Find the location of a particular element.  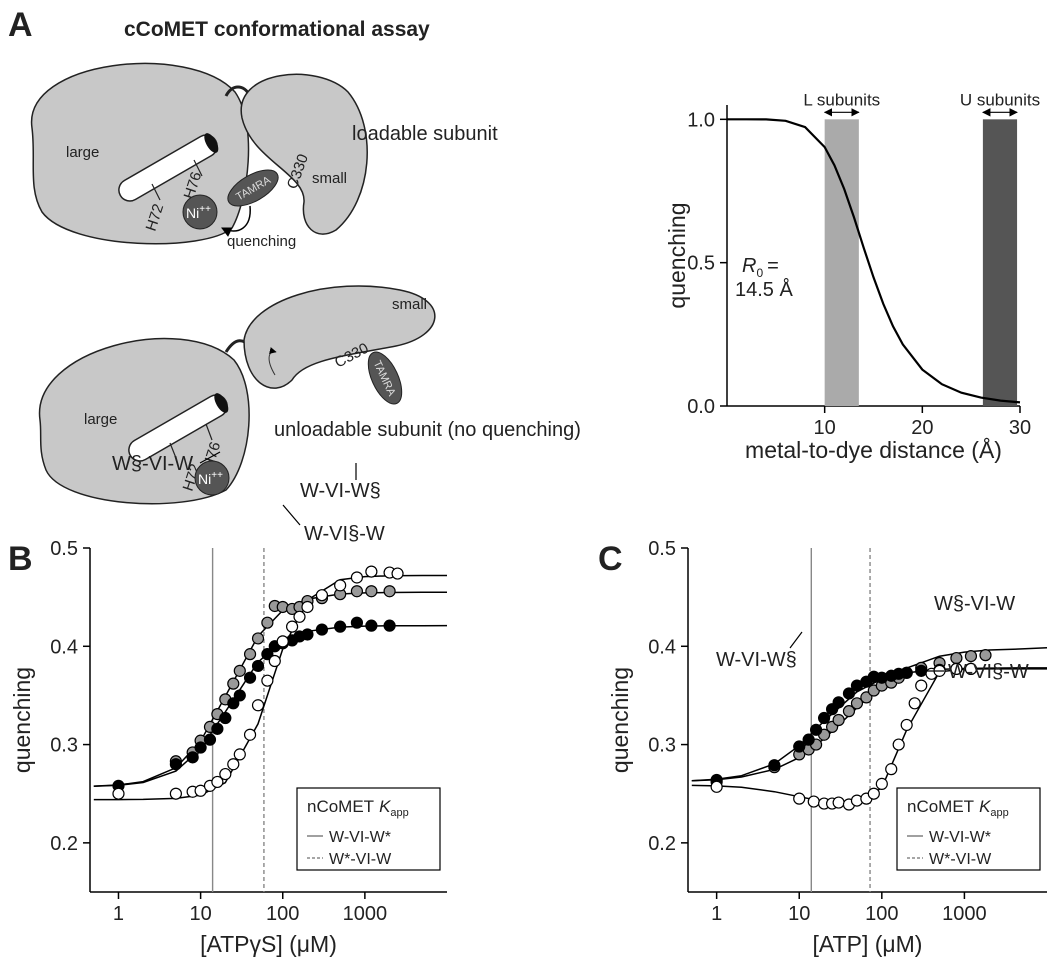

y-tick-label: 0.4 is located at coordinates (64, 647).